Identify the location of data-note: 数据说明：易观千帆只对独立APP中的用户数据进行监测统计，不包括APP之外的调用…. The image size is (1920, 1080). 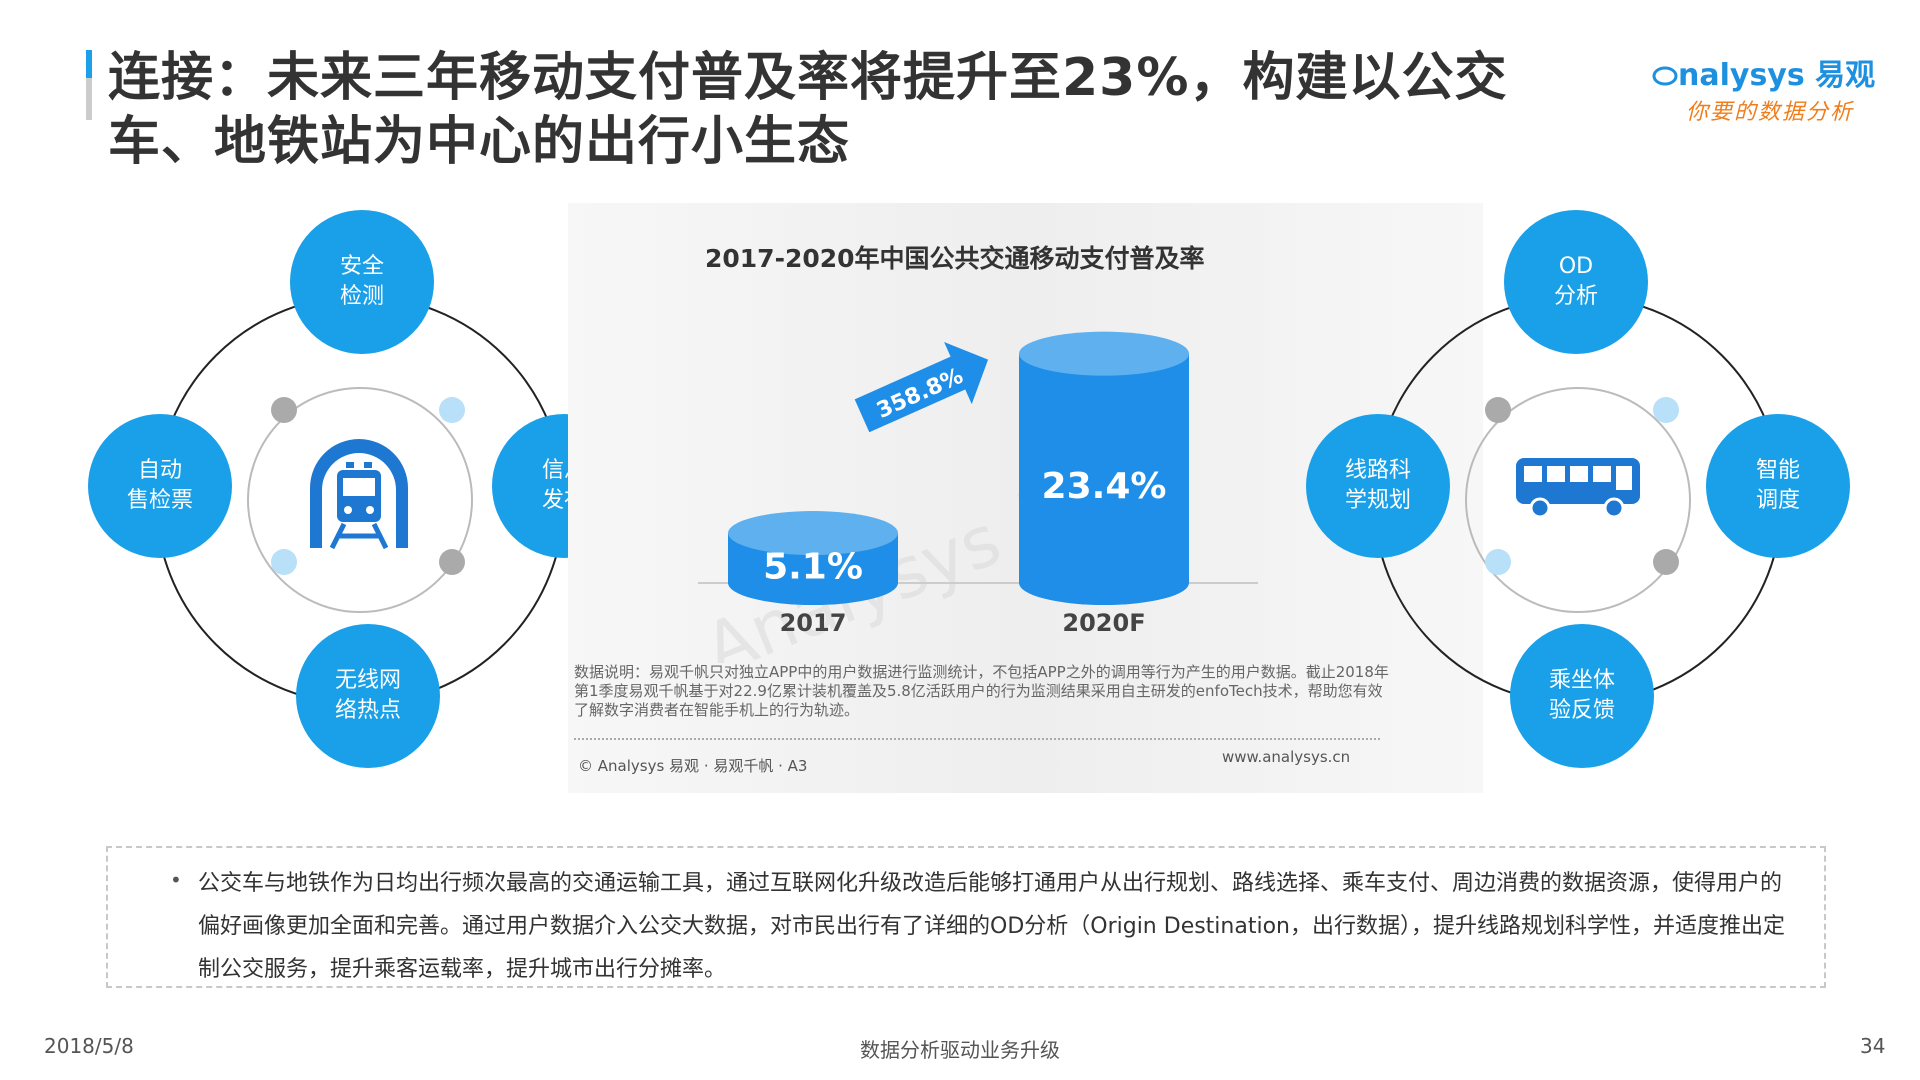
(981, 691).